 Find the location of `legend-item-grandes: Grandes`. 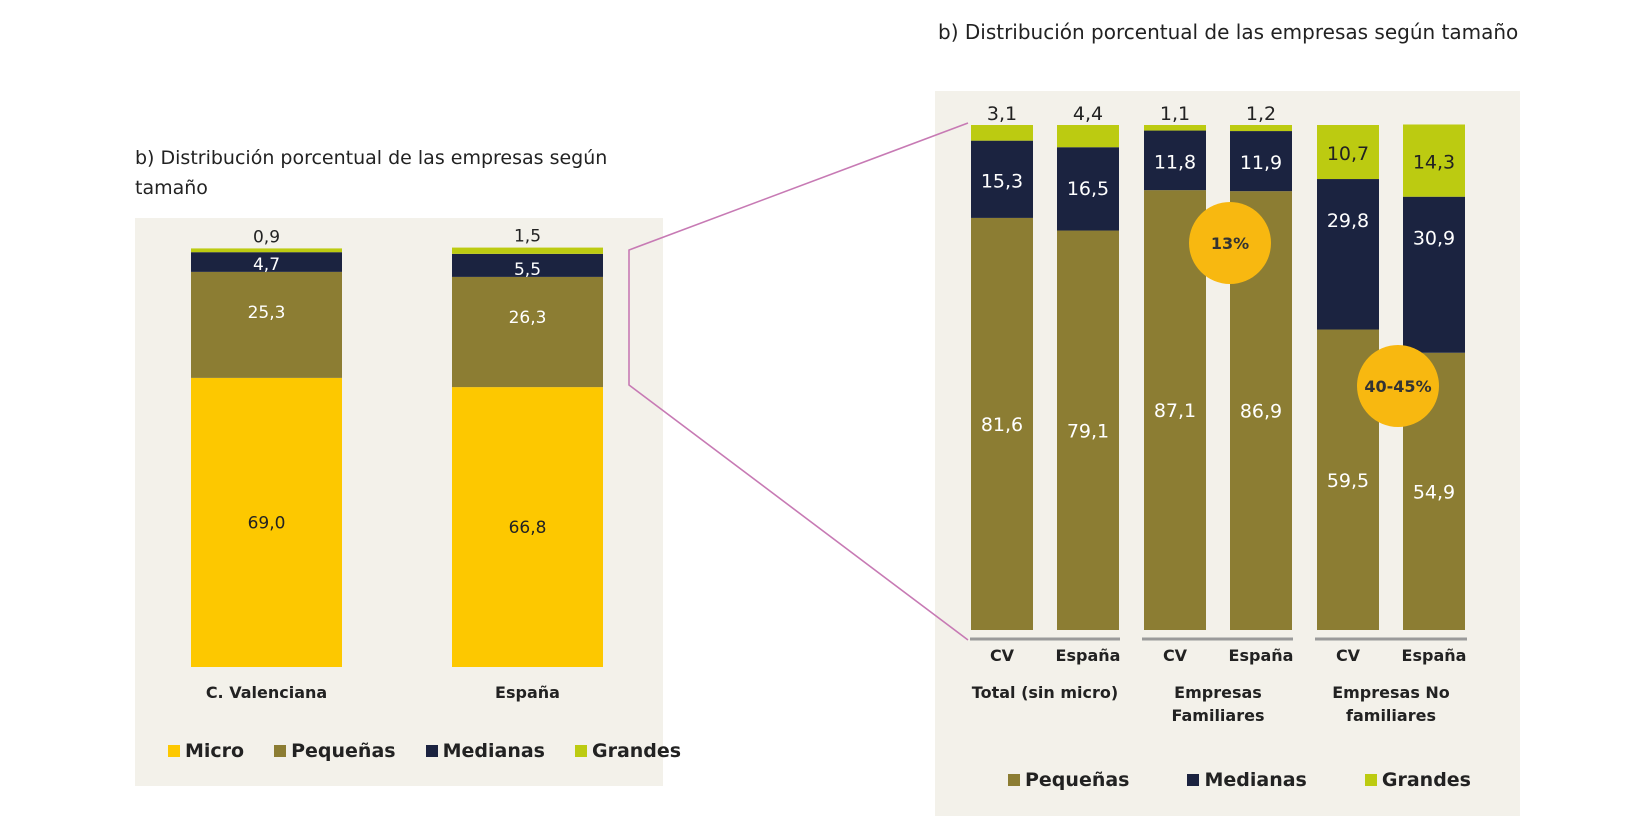

legend-item-grandes: Grandes is located at coordinates (628, 751).